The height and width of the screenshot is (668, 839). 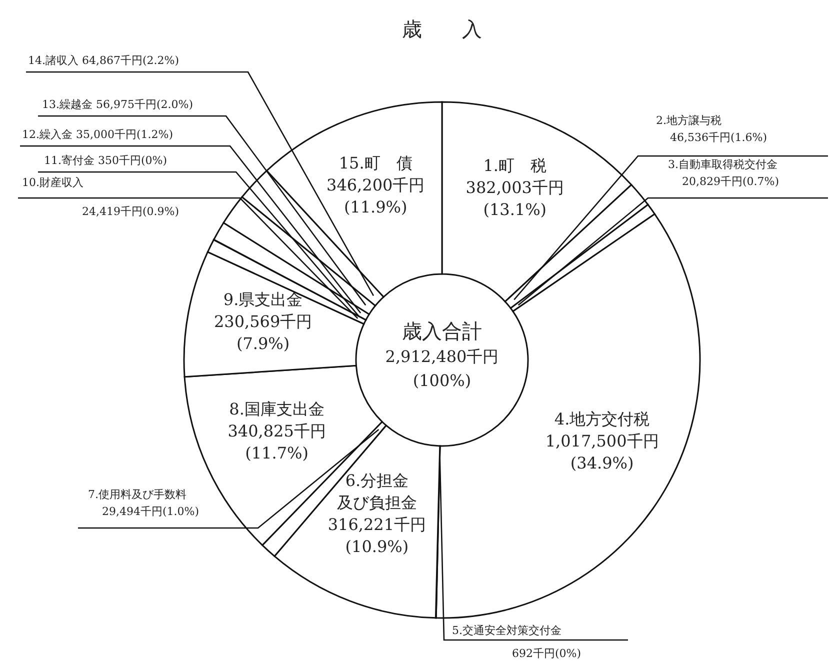 What do you see at coordinates (723, 164) in the screenshot?
I see `slice-label: 3.自動車取得税交付金` at bounding box center [723, 164].